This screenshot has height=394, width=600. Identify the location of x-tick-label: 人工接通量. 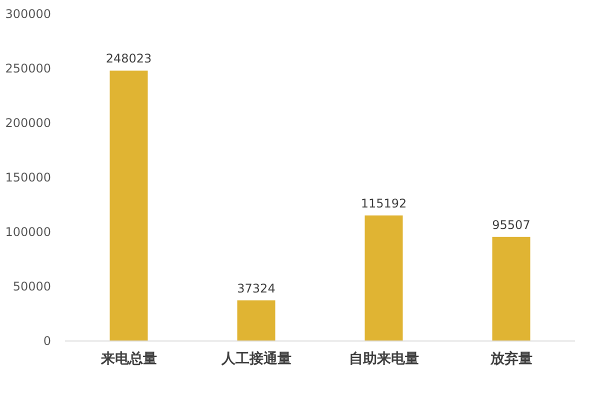
(256, 358).